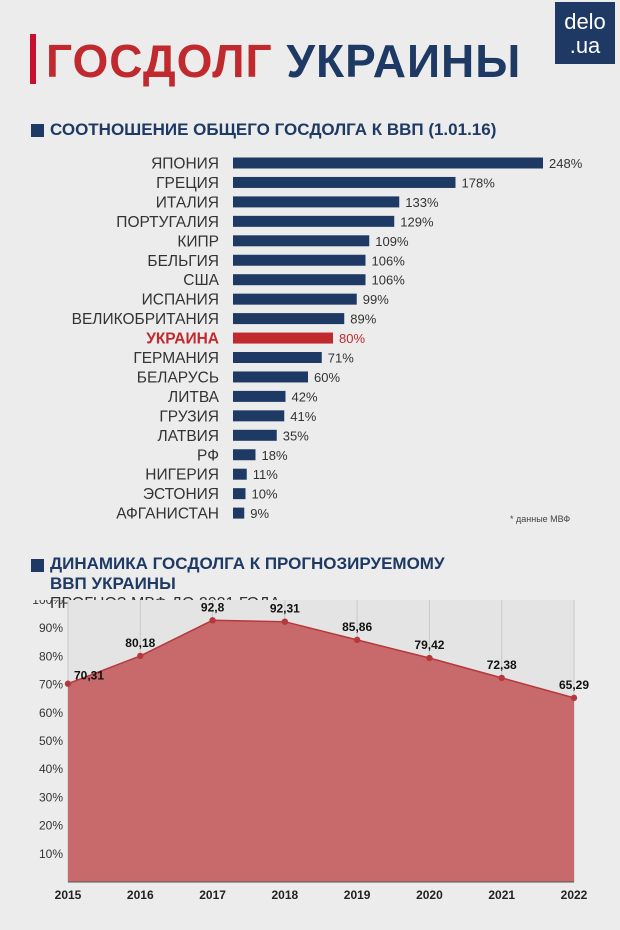 The width and height of the screenshot is (620, 930). Describe the element at coordinates (51, 797) in the screenshot. I see `y-tick-label: 30%` at that location.